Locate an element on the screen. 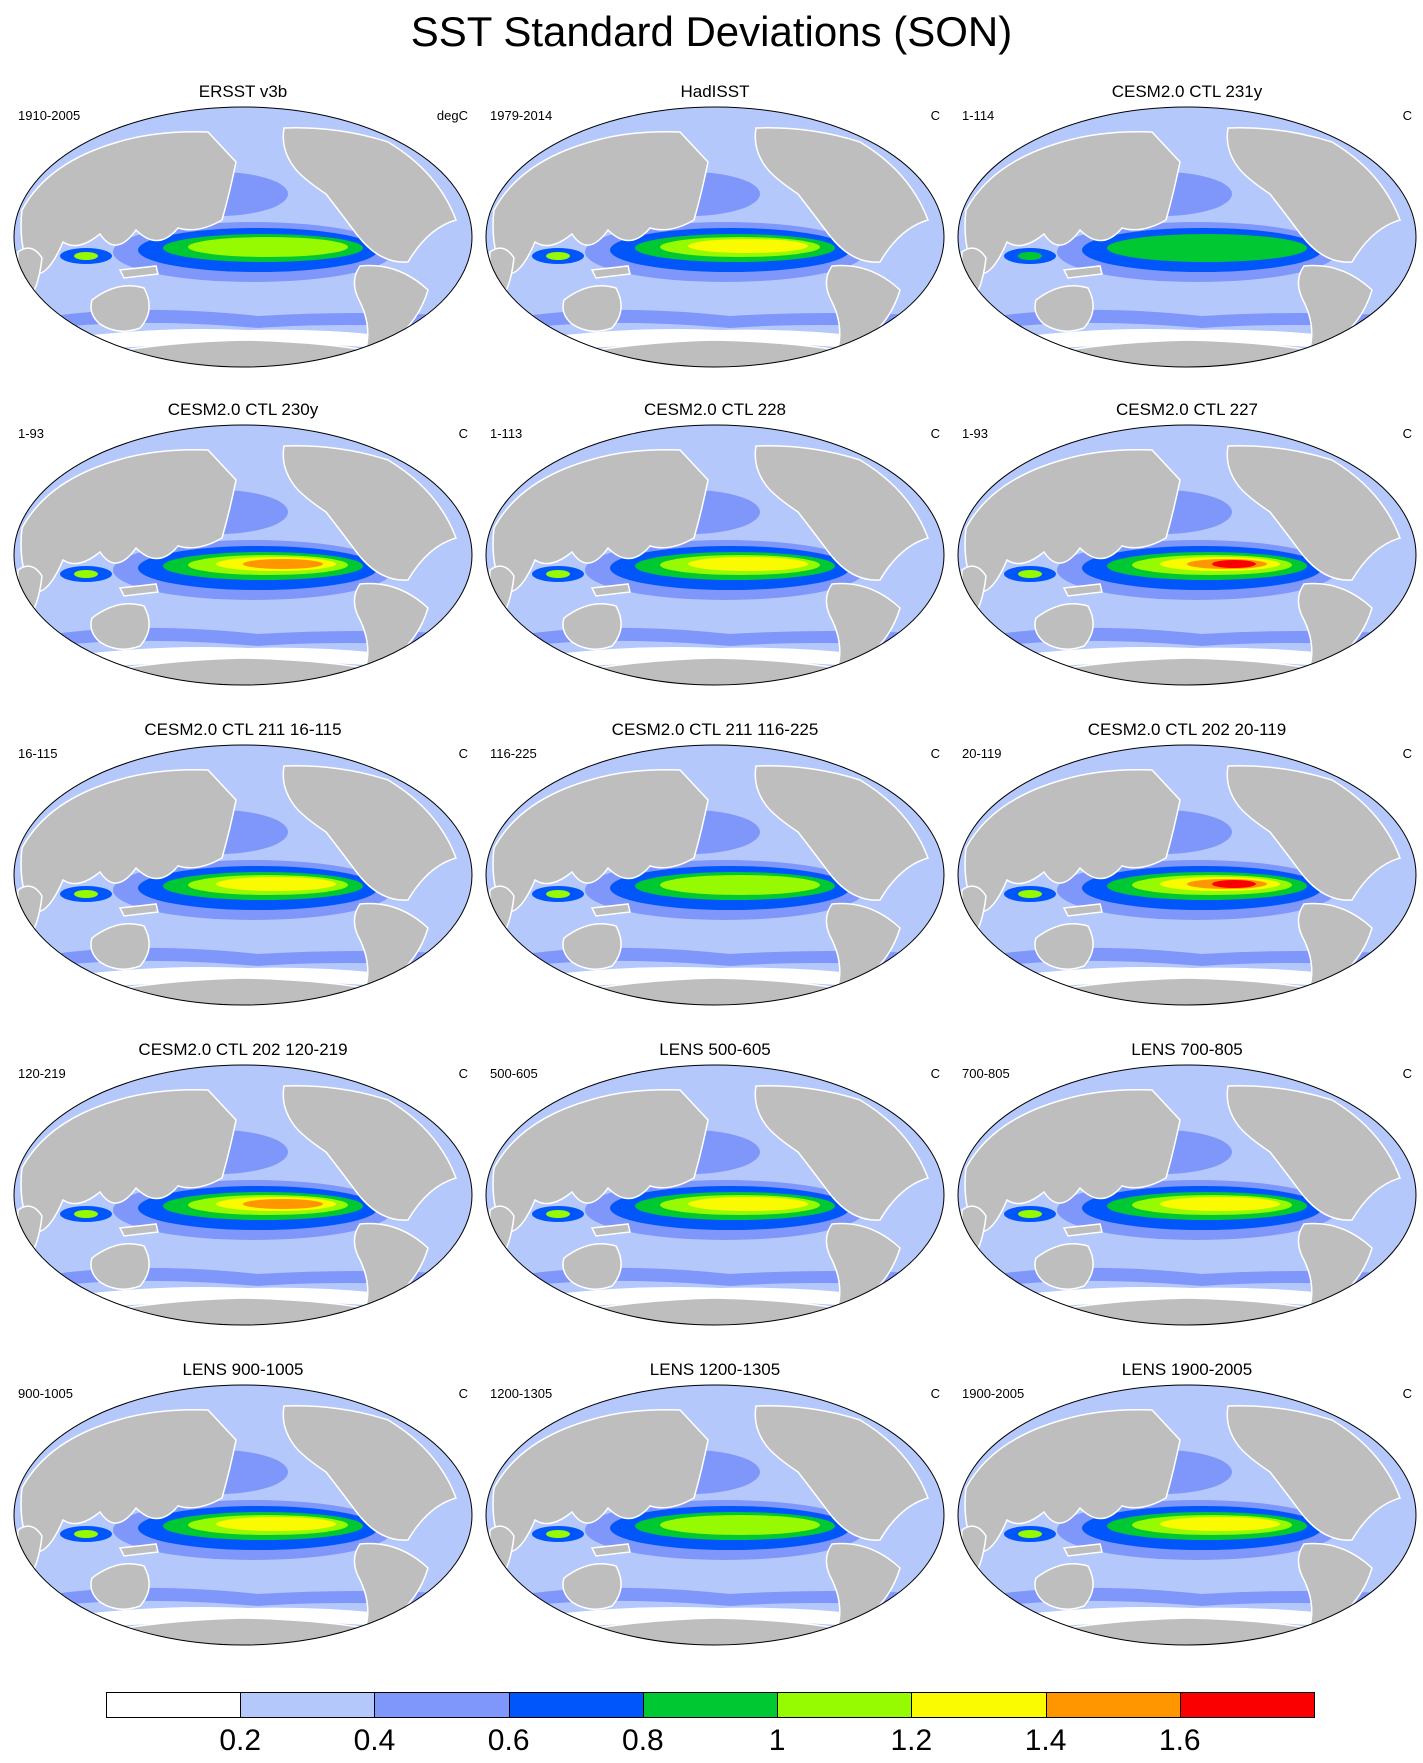 This screenshot has width=1423, height=1763. map-panel: HadISST 1979-2014 C is located at coordinates (715, 227).